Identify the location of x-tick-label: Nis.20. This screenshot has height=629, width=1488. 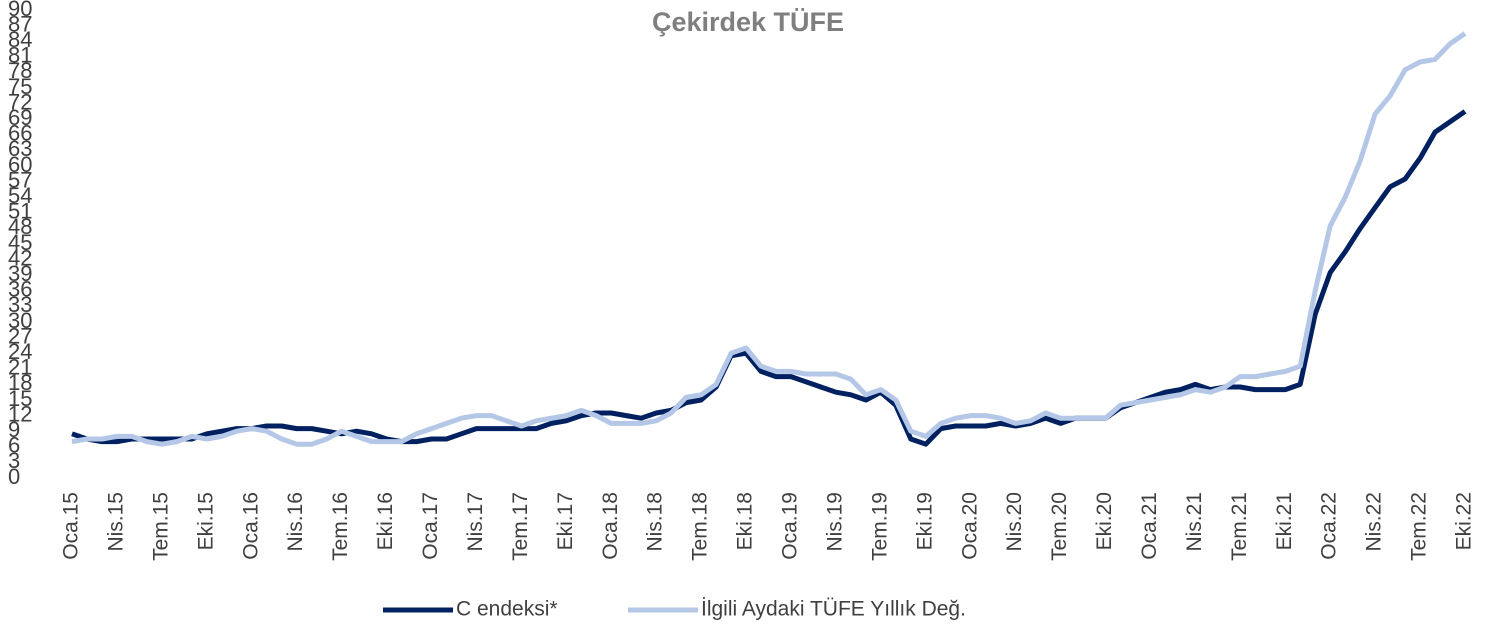
(1014, 522).